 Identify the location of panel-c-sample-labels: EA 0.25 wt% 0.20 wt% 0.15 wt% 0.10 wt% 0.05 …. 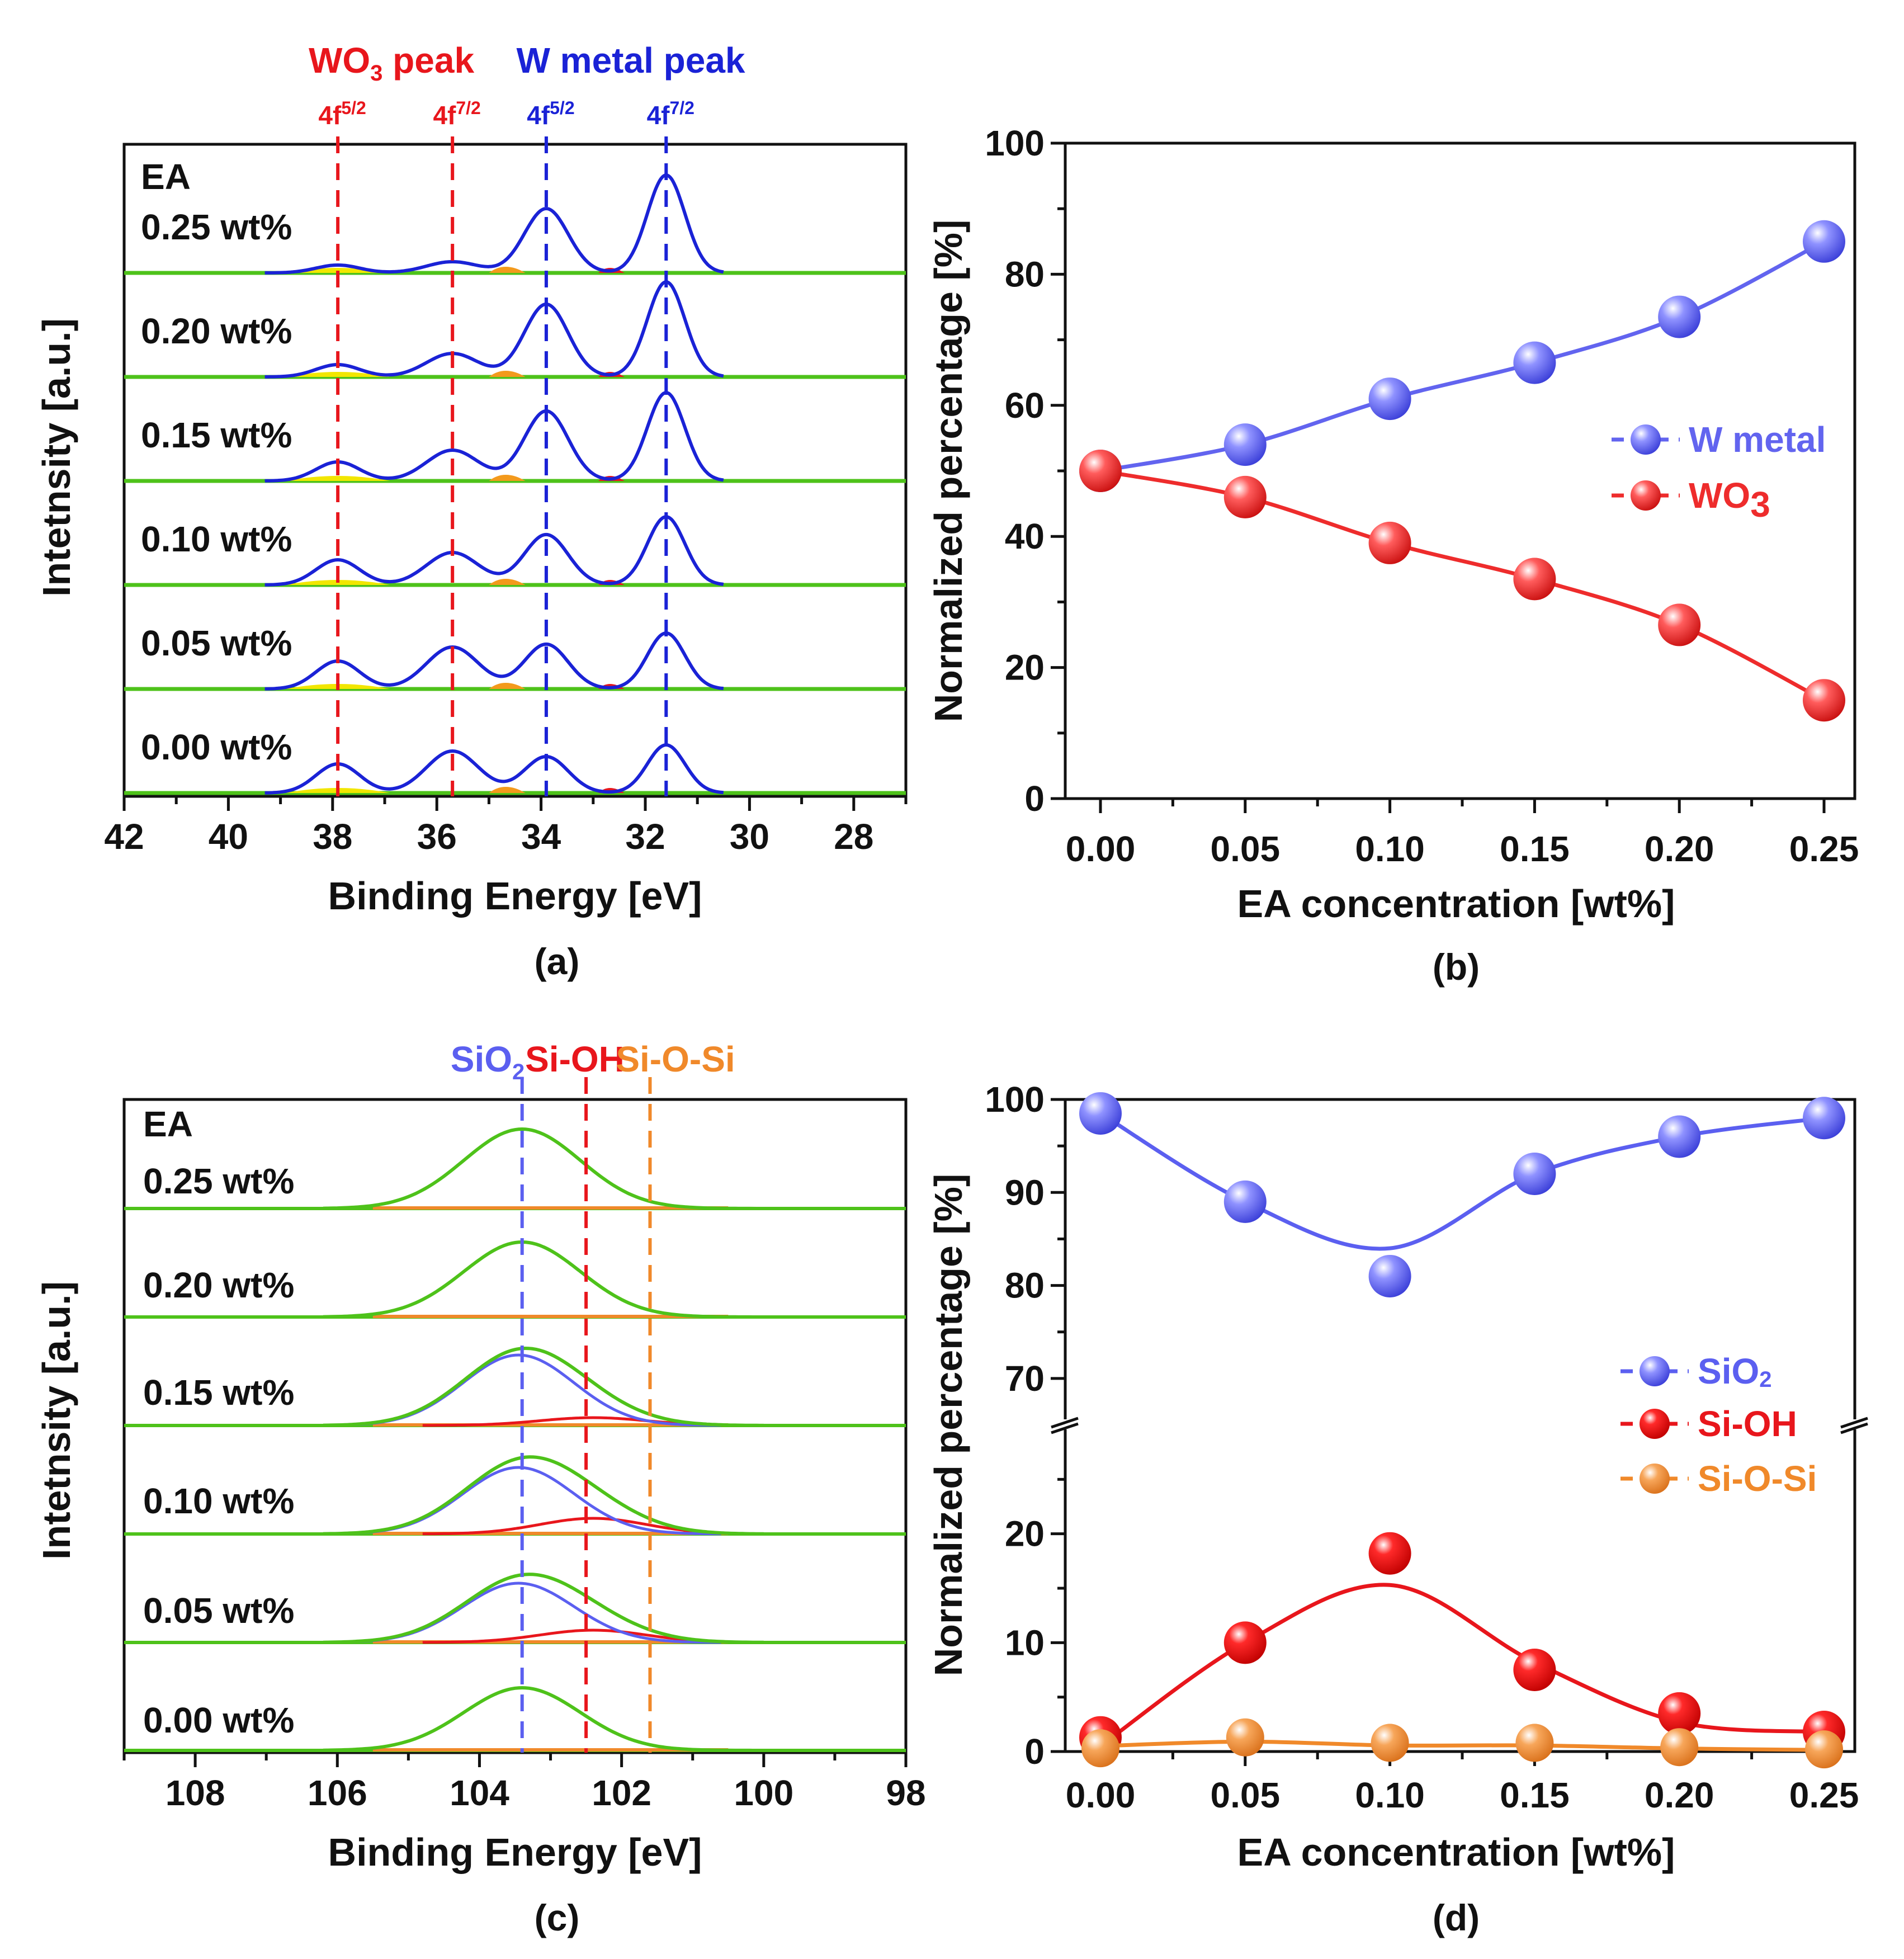
(218, 1422).